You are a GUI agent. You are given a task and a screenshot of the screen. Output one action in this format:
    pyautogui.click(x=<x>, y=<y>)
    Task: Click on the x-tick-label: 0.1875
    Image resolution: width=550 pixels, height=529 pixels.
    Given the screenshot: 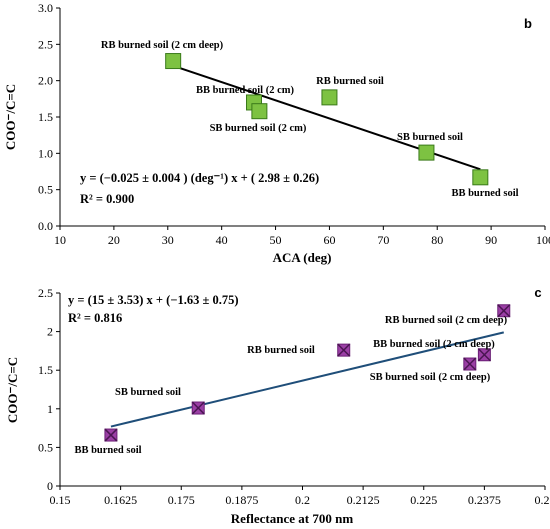 What is the action you would take?
    pyautogui.click(x=241, y=500)
    